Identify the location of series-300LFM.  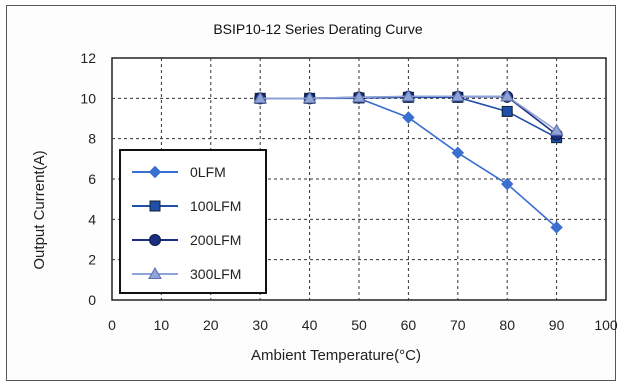
(408, 112).